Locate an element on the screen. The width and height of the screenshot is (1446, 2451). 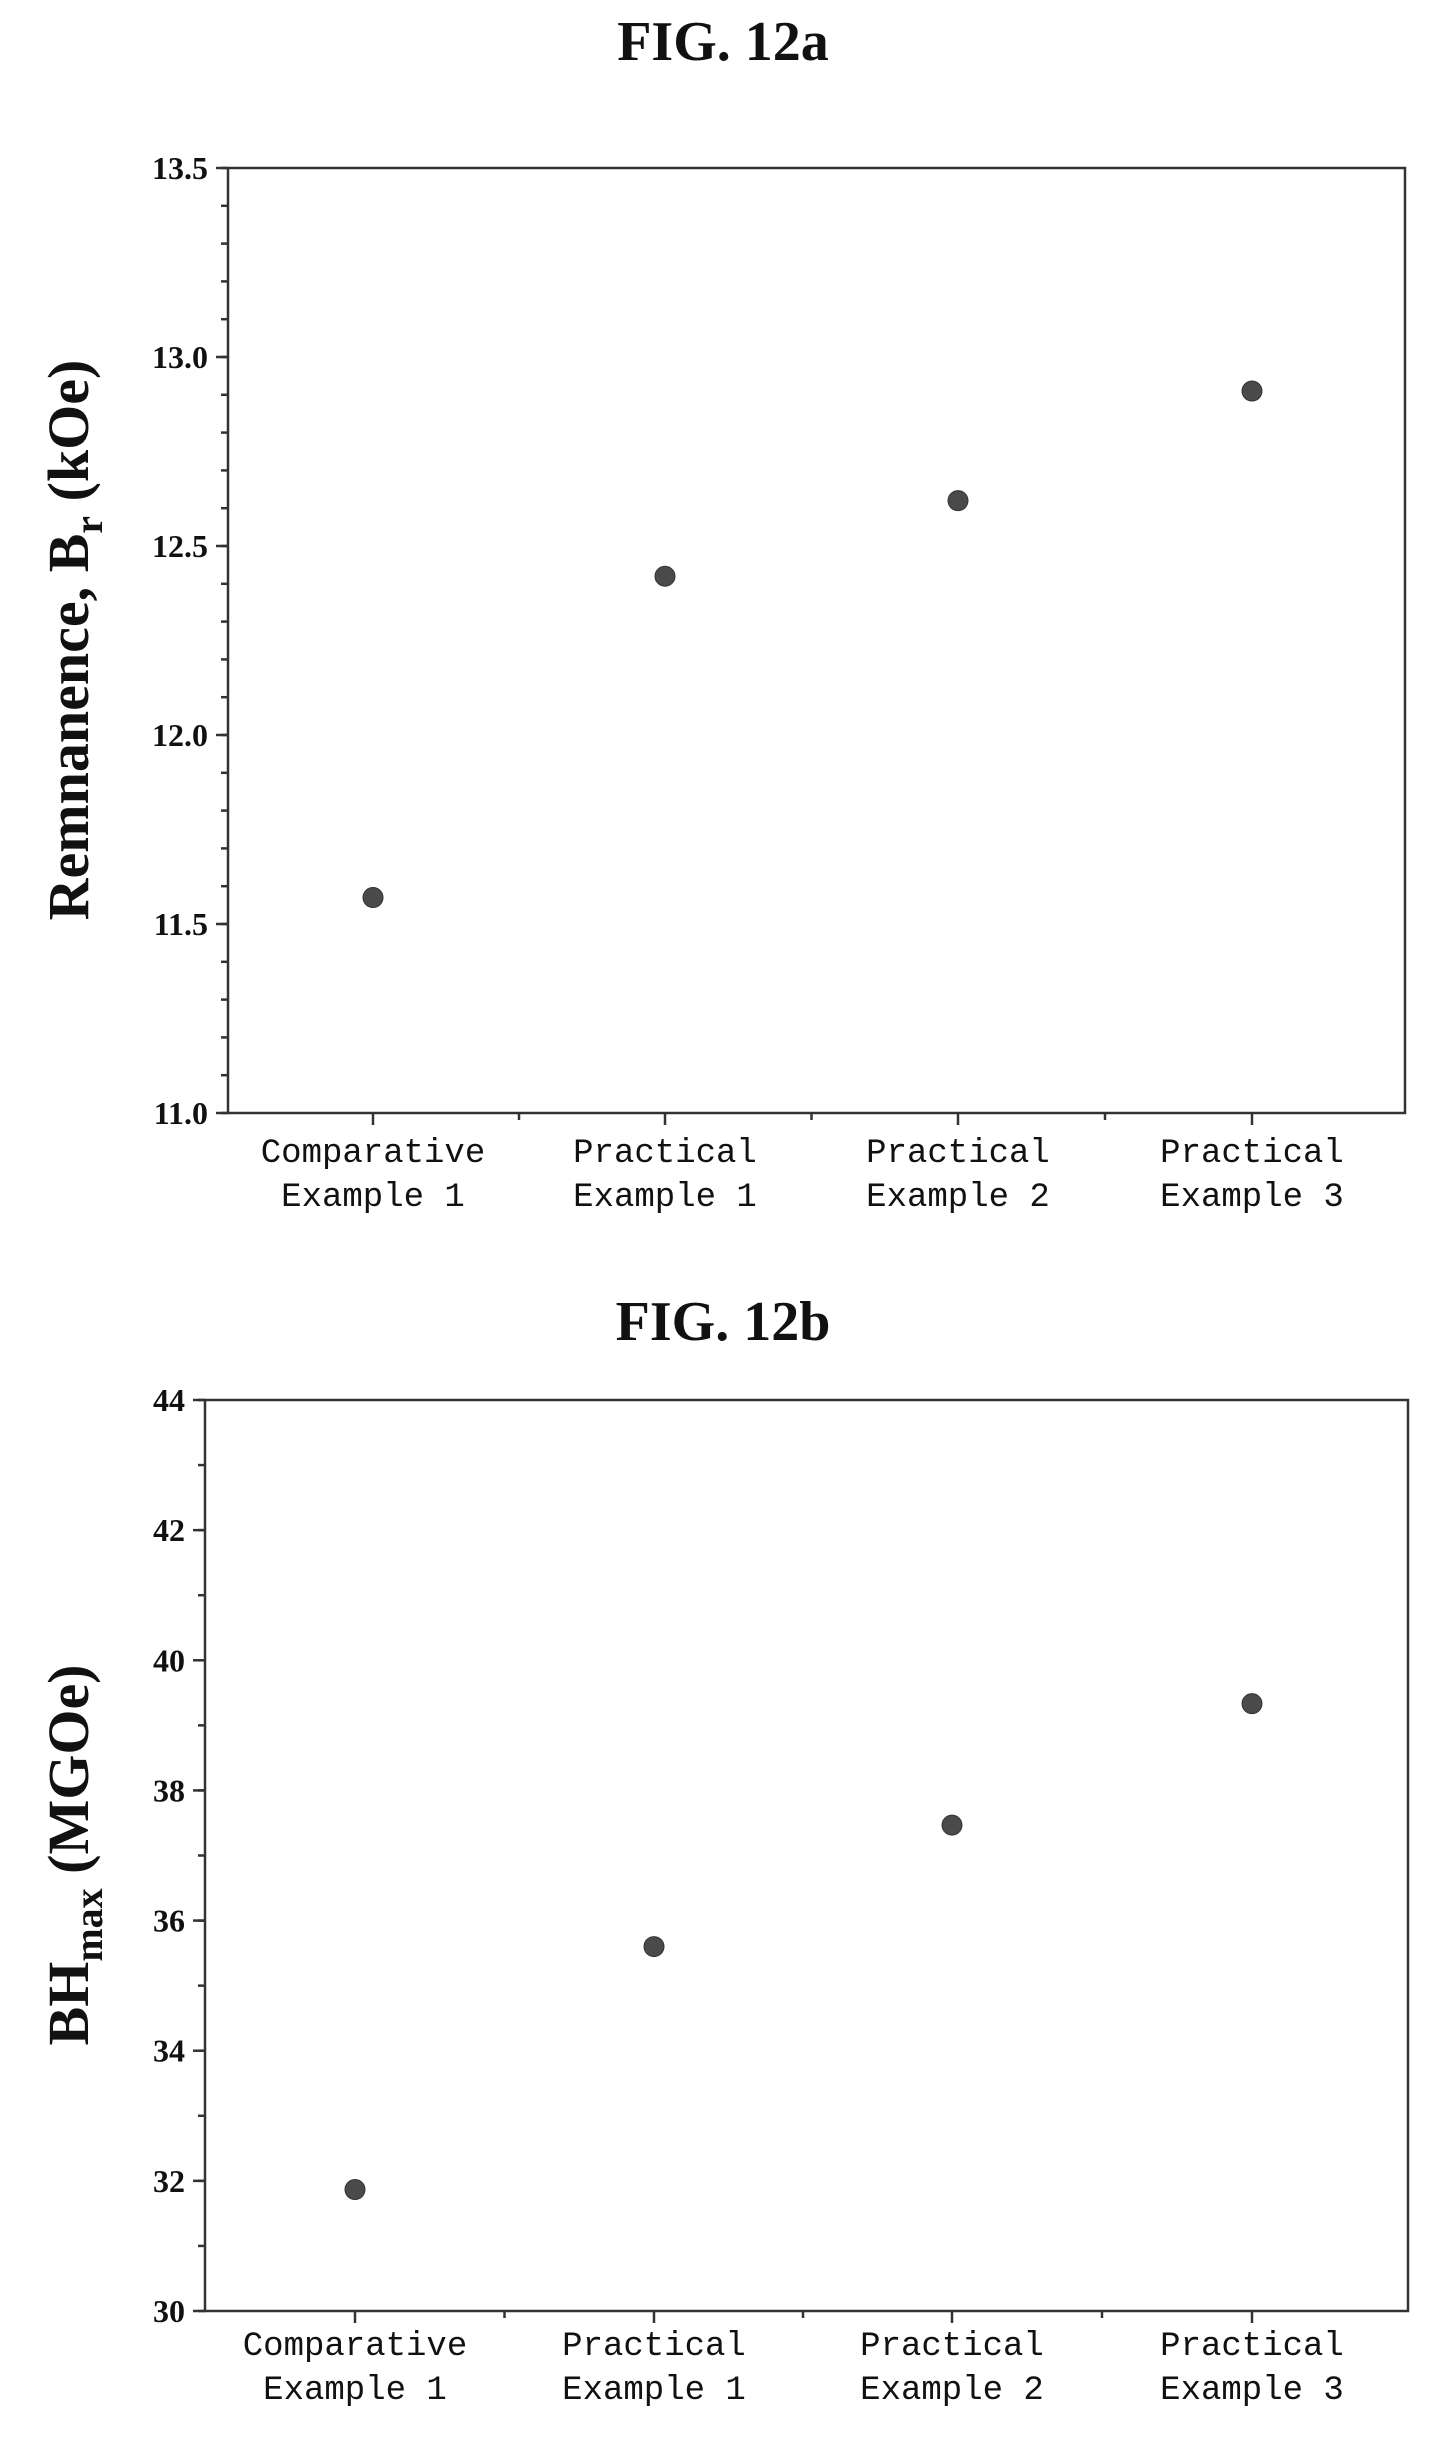
y-axis-label-subscript: max is located at coordinates (88, 1924).